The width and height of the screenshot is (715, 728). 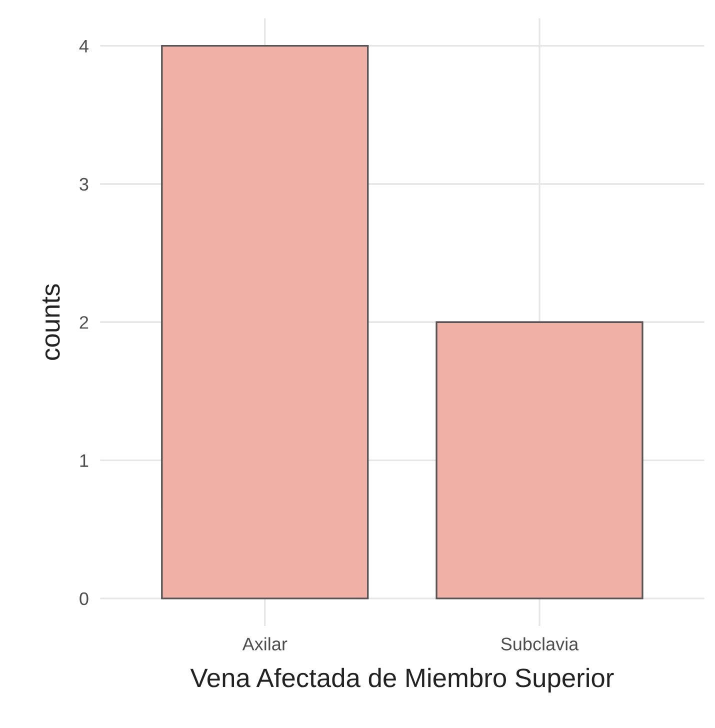 What do you see at coordinates (84, 460) in the screenshot?
I see `y-tick-label: 1` at bounding box center [84, 460].